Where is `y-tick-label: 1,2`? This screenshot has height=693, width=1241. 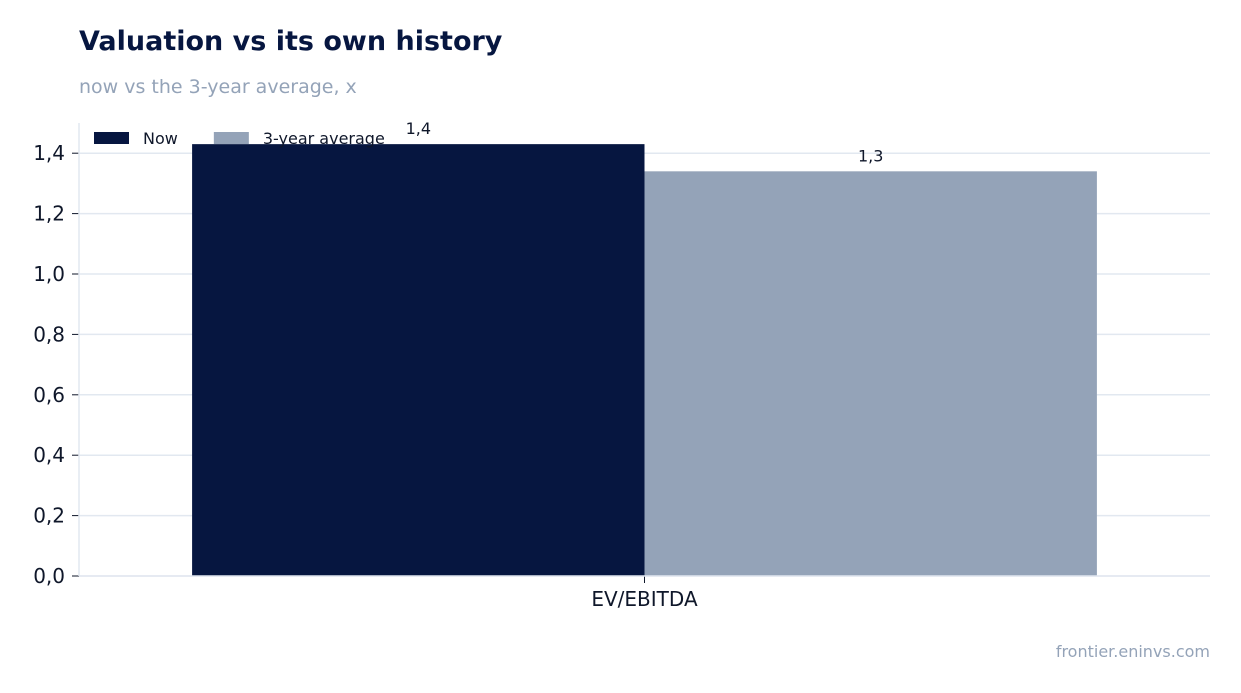 y-tick-label: 1,2 is located at coordinates (49, 214).